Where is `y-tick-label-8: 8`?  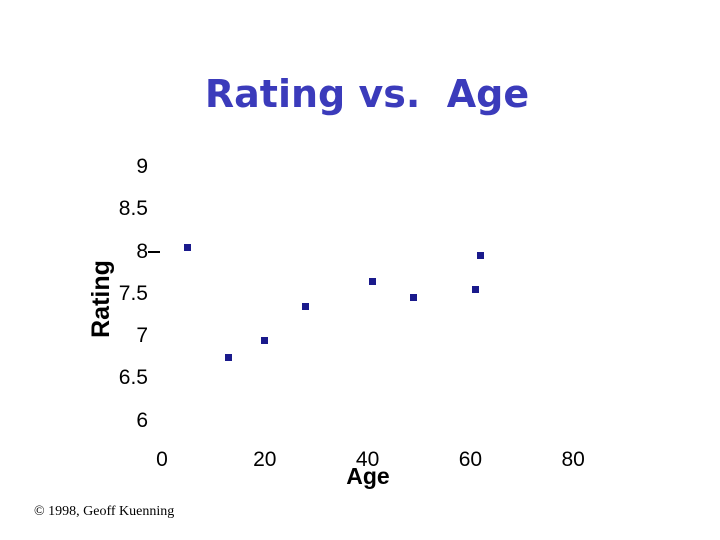 y-tick-label-8: 8 is located at coordinates (142, 251).